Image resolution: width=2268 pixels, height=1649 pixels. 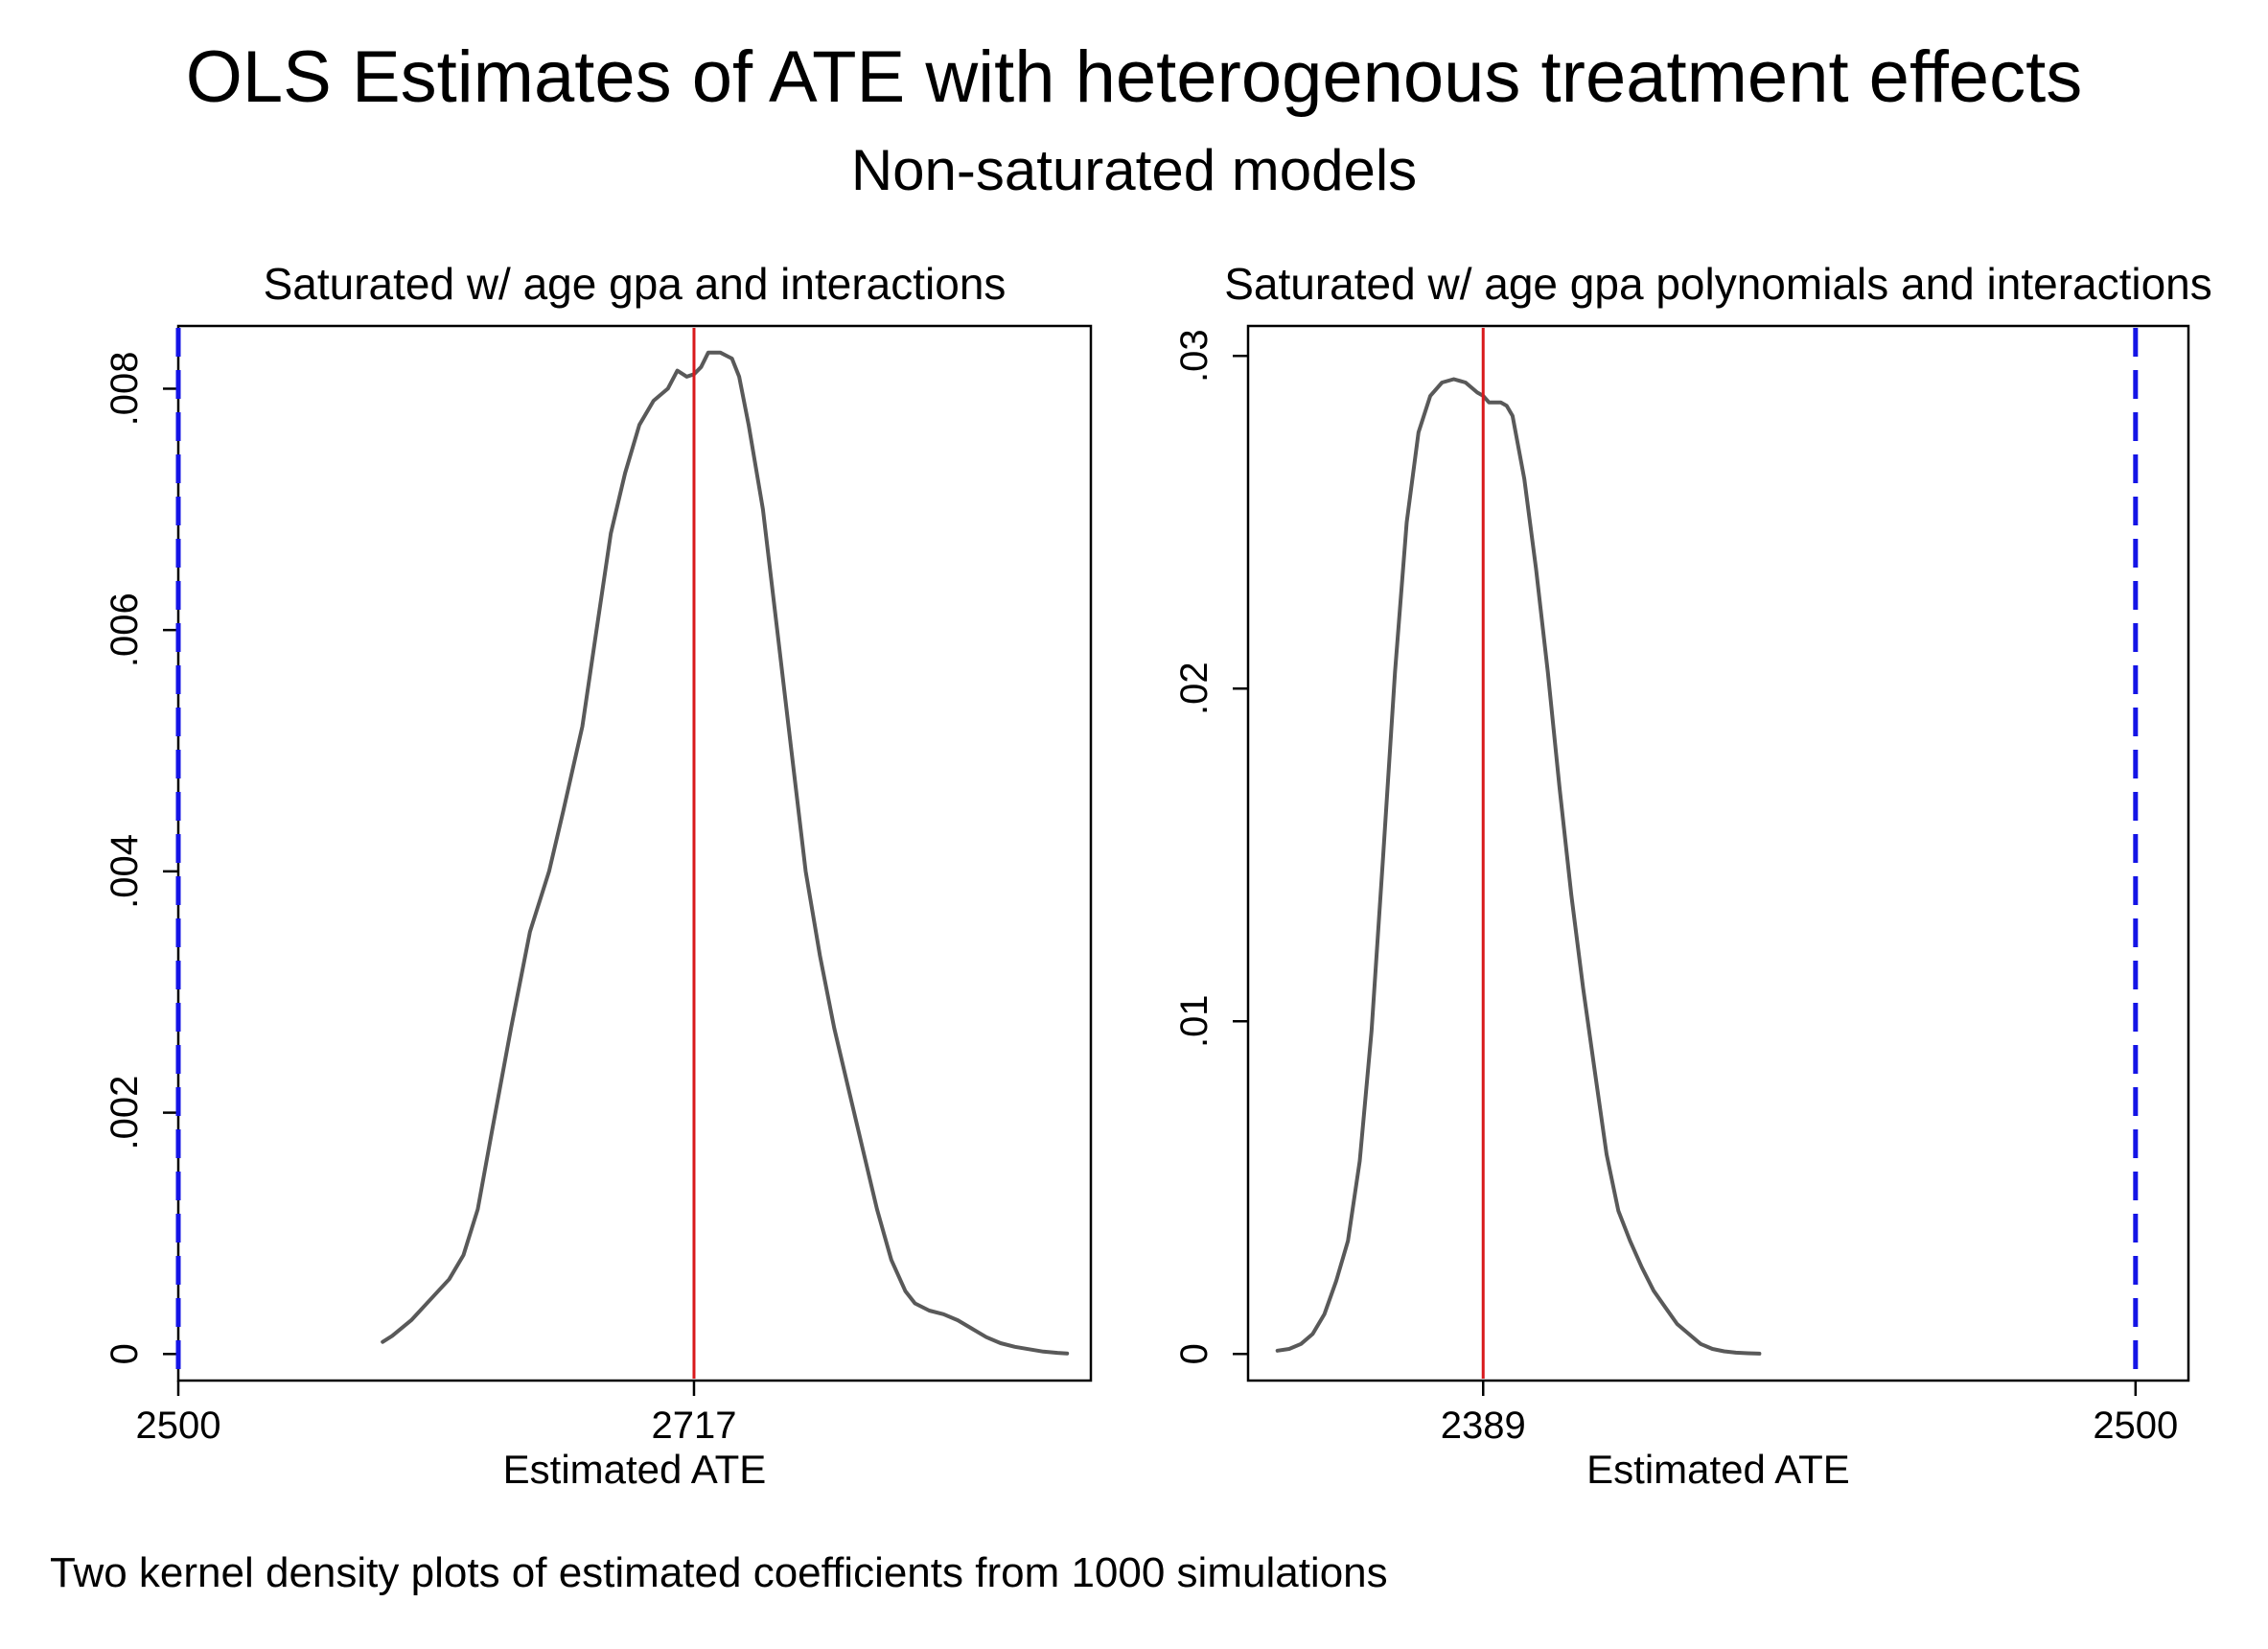 I want to click on x-tick-label: 2389, so click(x=1483, y=1426).